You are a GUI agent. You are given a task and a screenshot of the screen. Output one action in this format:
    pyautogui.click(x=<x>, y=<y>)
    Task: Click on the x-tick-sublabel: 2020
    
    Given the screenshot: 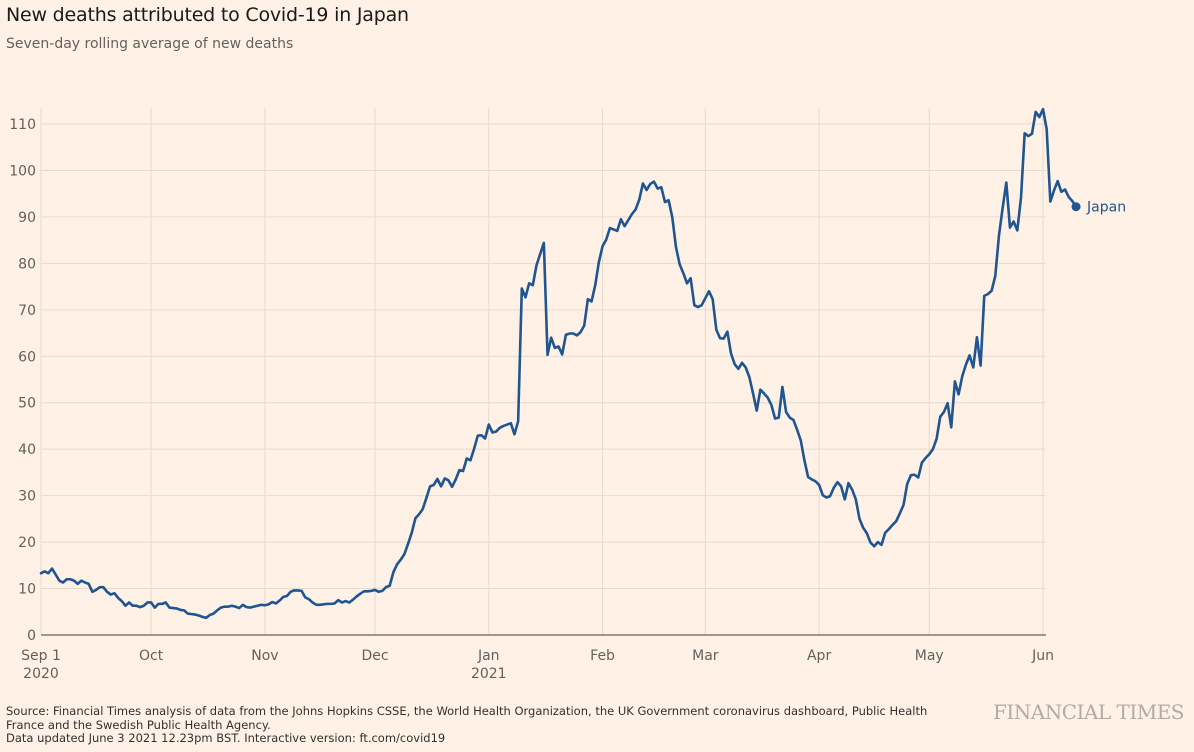 What is the action you would take?
    pyautogui.click(x=41, y=674)
    